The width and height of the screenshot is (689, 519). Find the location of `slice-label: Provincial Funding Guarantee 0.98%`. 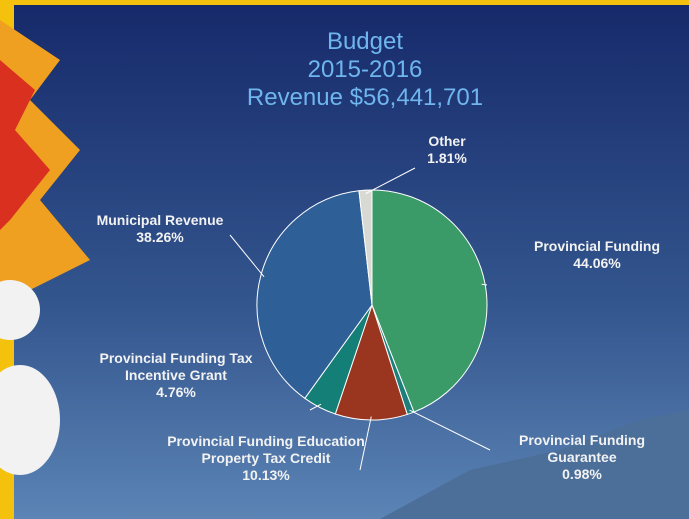

slice-label: Provincial Funding Guarantee 0.98% is located at coordinates (582, 457).